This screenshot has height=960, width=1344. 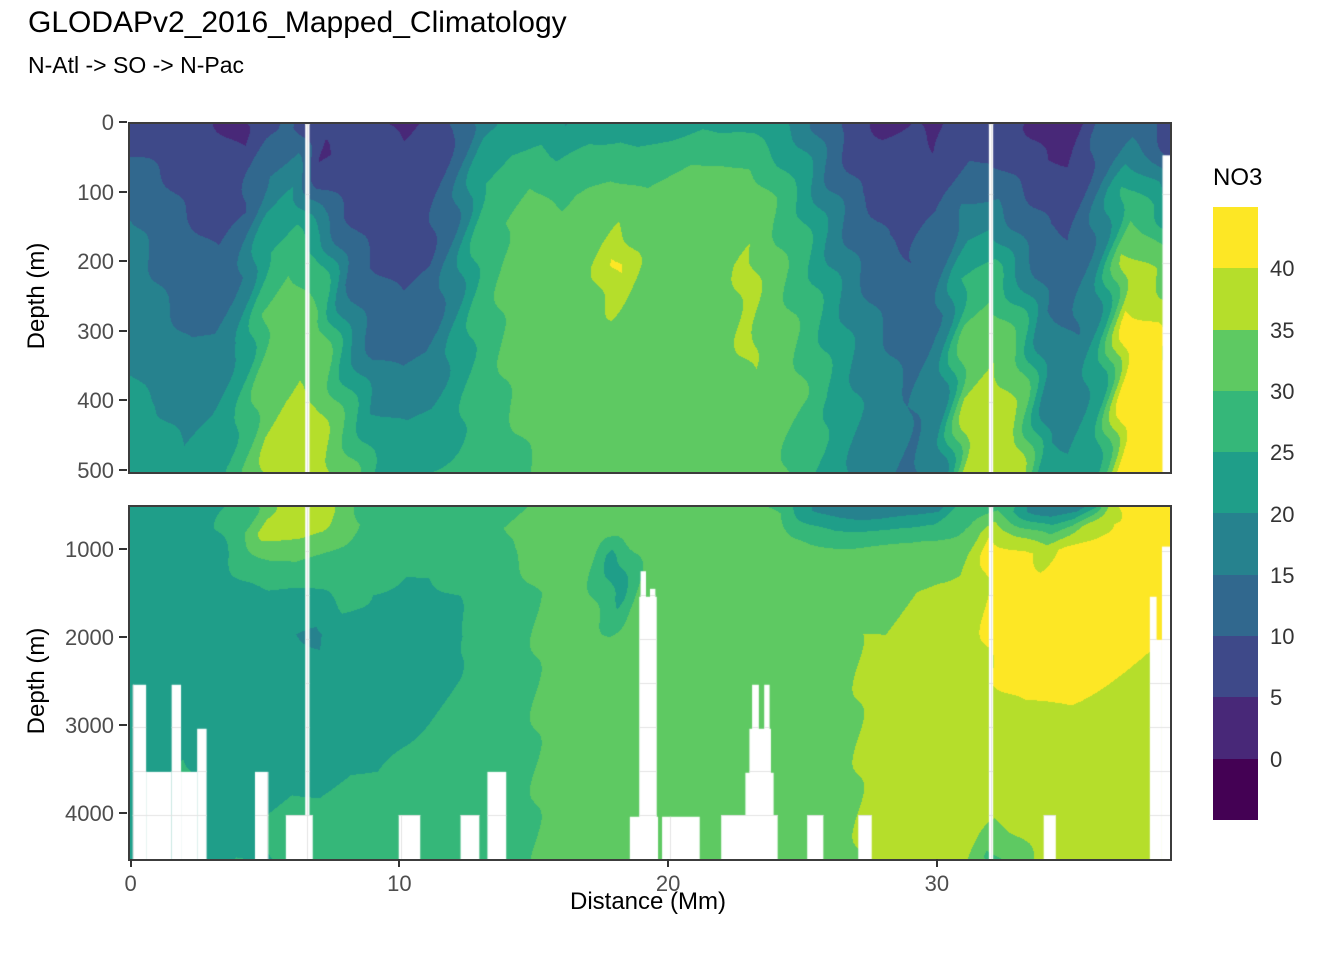 I want to click on x-tick-label: 20, so click(x=668, y=883).